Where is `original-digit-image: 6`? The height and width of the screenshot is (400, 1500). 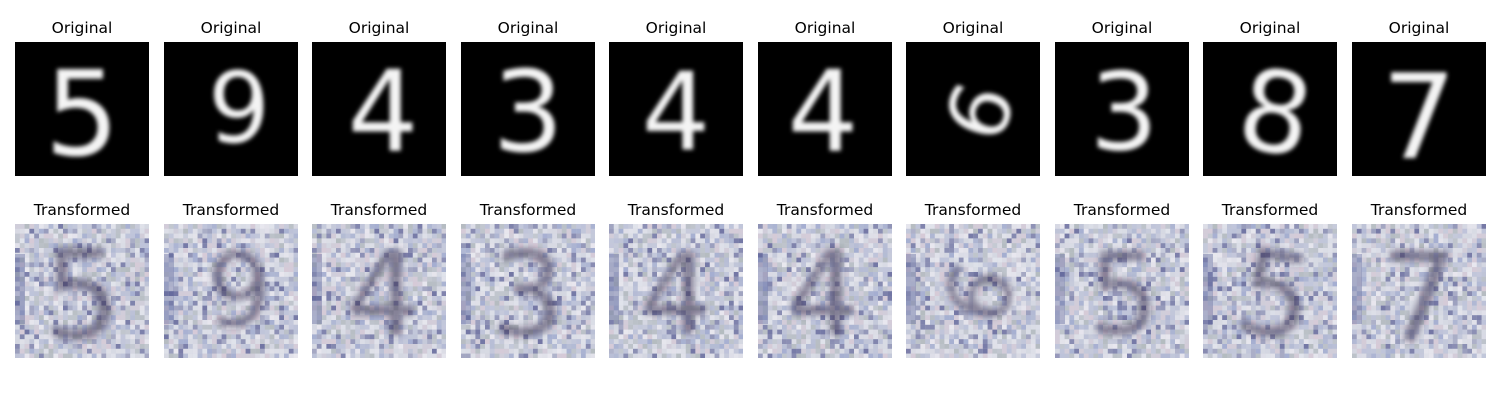 original-digit-image: 6 is located at coordinates (973, 109).